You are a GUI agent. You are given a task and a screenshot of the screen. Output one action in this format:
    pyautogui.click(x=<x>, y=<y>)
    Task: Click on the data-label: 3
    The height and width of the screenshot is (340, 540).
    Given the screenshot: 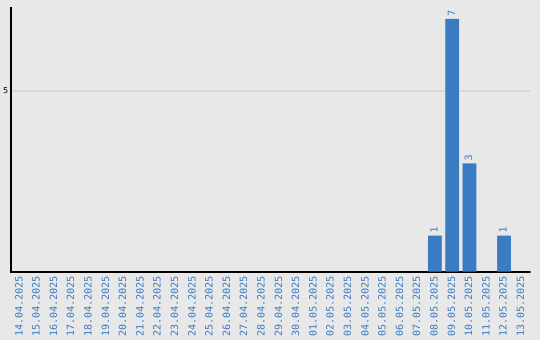 What is the action you would take?
    pyautogui.click(x=470, y=157)
    